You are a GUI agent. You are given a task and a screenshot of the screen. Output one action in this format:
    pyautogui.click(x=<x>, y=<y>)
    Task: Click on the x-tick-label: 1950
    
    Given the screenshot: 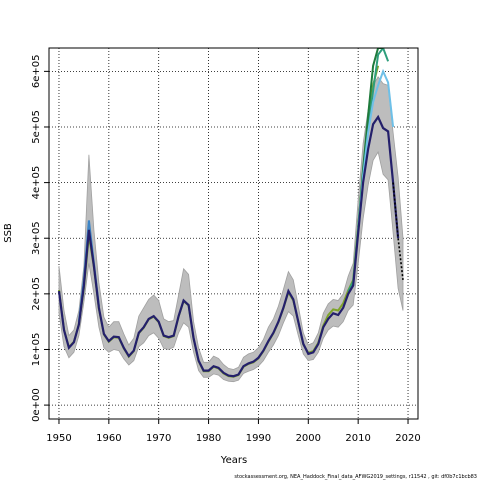 What is the action you would take?
    pyautogui.click(x=58, y=438)
    